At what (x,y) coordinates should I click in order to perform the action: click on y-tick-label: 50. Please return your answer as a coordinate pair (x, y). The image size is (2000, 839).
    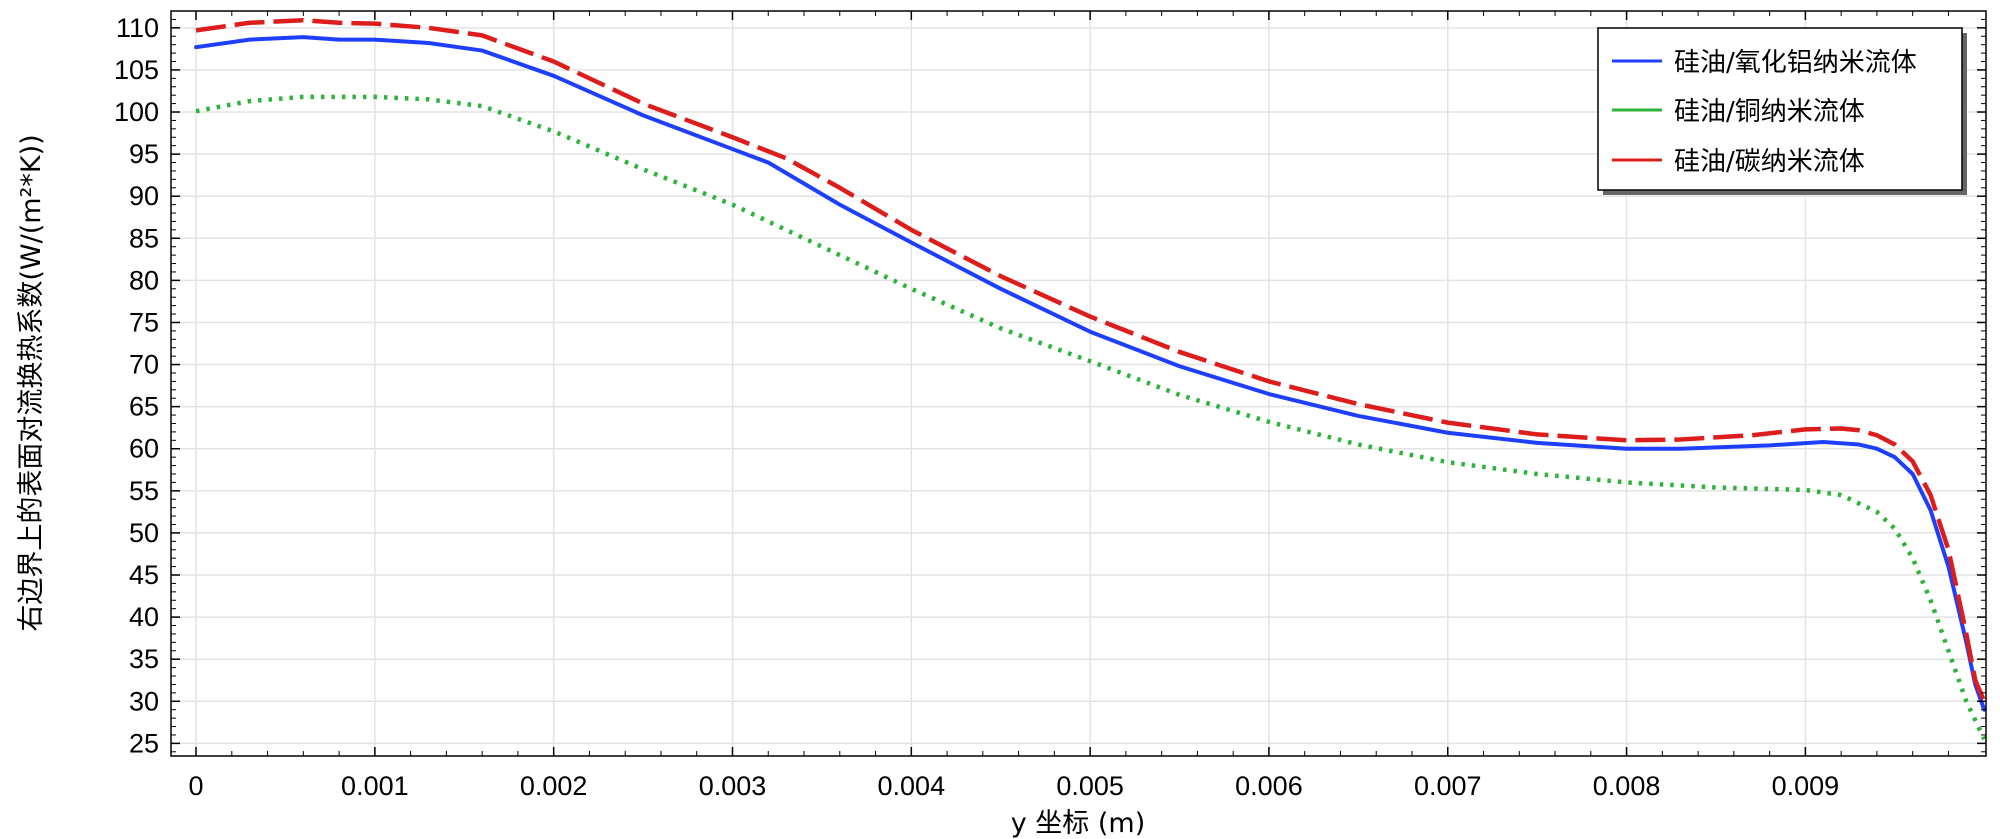
    Looking at the image, I should click on (144, 533).